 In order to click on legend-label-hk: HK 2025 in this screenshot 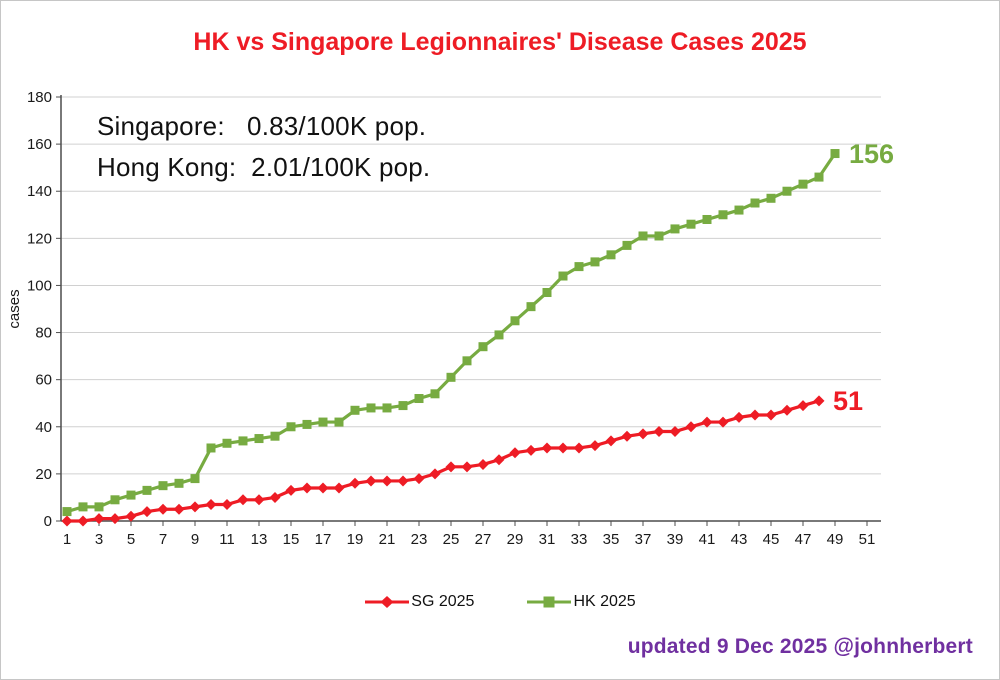, I will do `click(604, 601)`.